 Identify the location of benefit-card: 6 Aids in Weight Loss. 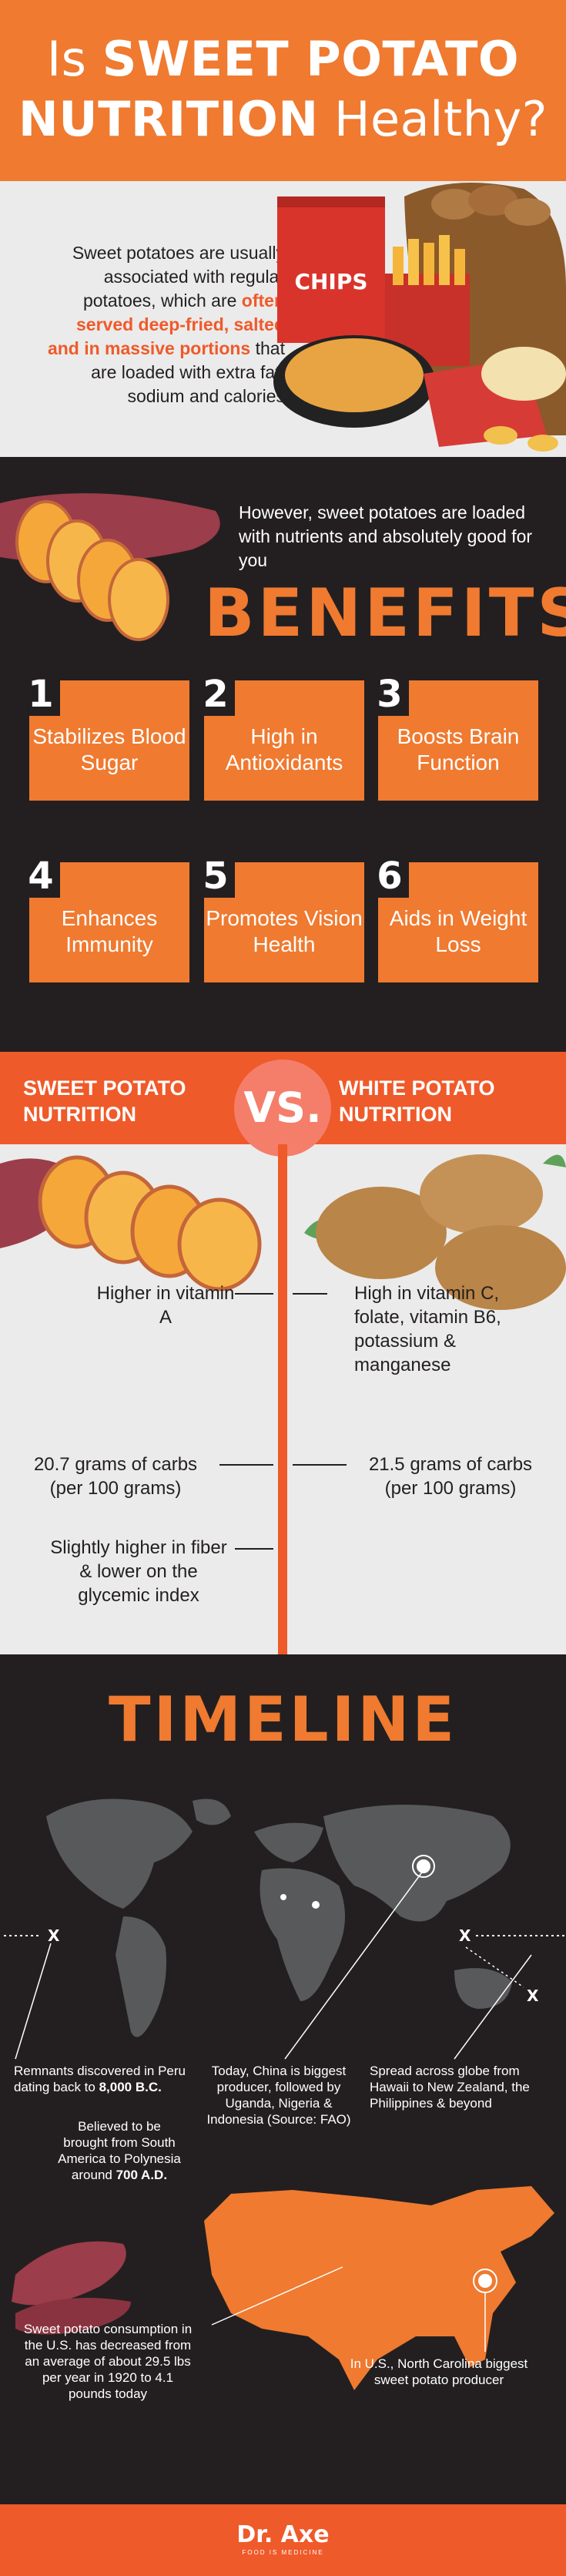
(454, 918).